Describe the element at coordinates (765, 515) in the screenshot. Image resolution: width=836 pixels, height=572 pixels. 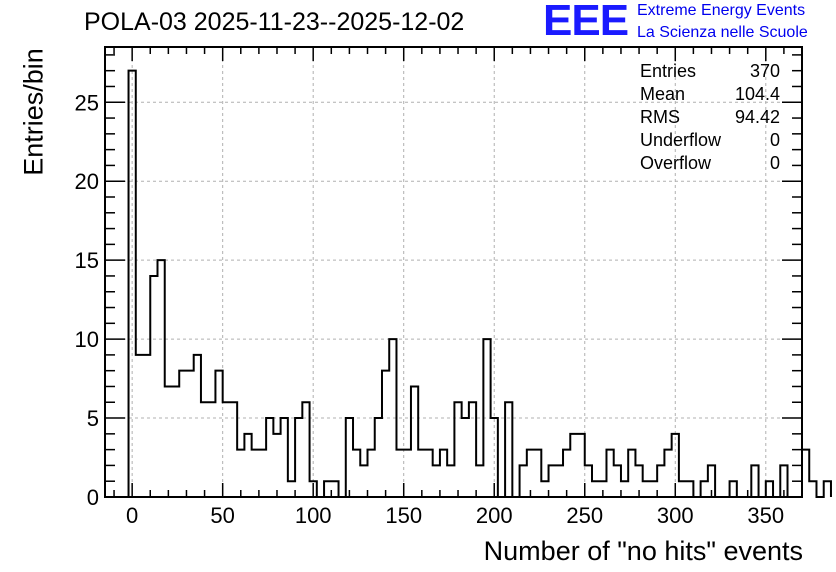
I see `x-tick-label: 350` at that location.